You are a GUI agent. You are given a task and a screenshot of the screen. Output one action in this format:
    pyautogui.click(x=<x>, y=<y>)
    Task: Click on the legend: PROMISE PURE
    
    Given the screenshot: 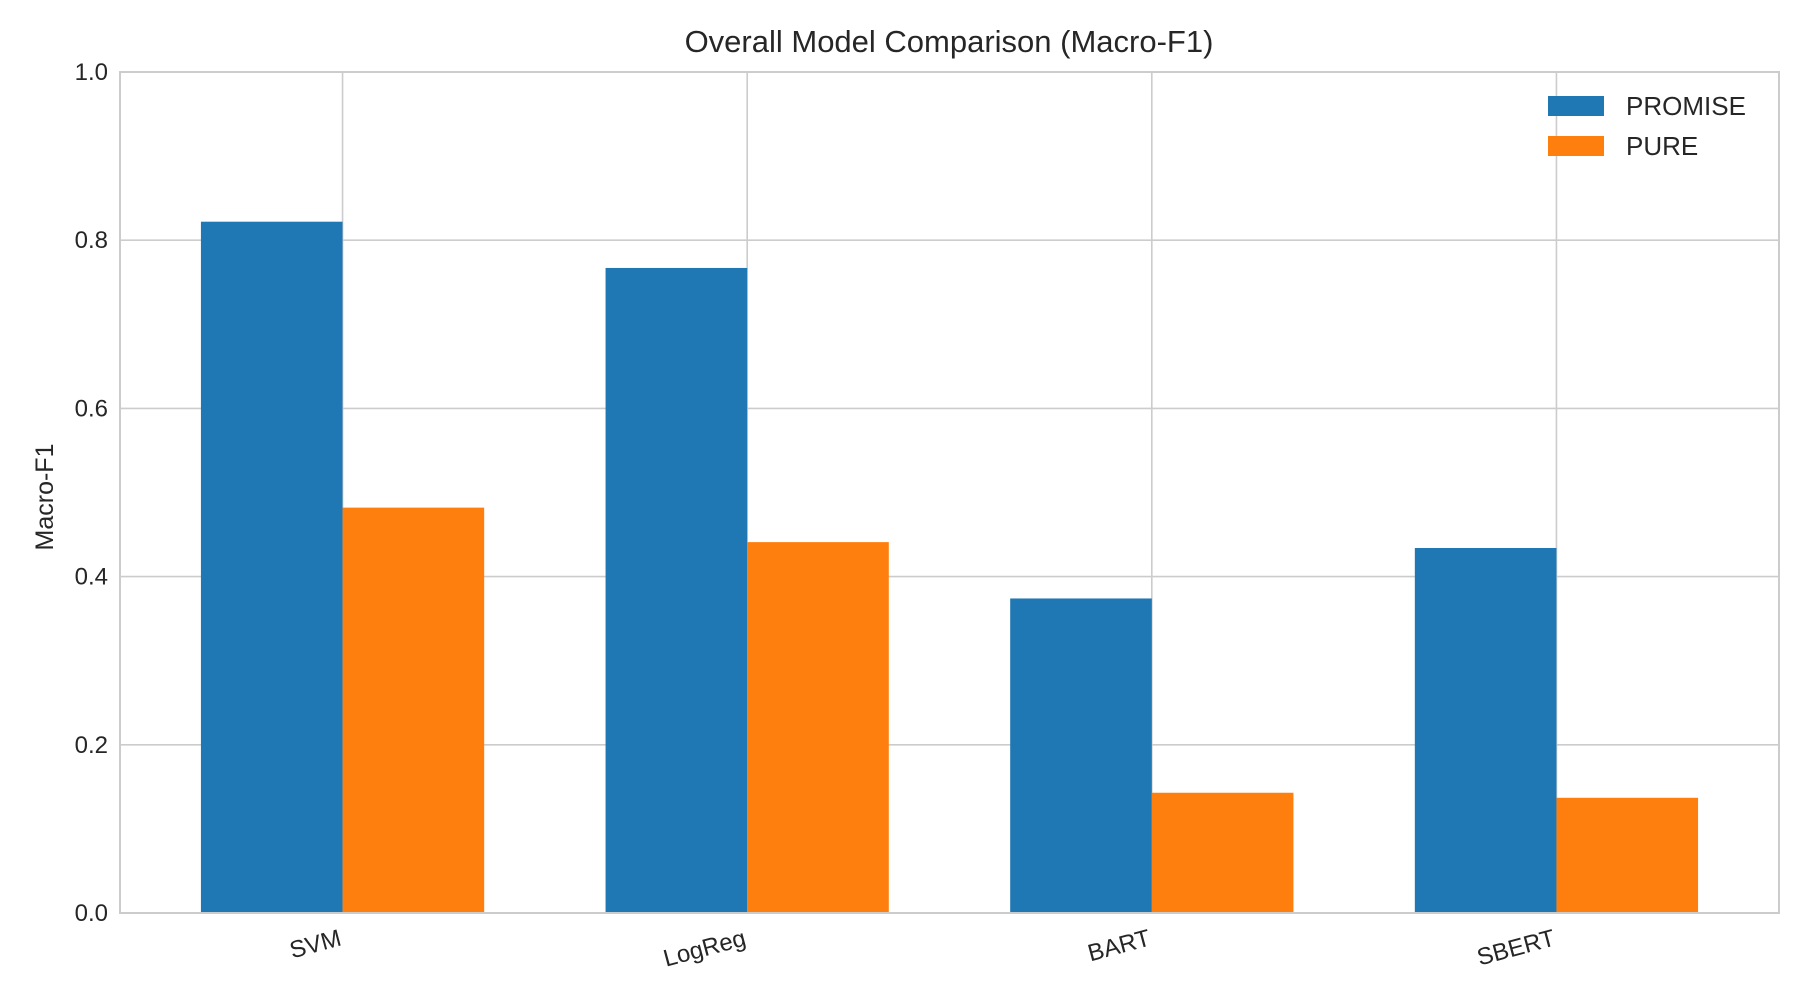 What is the action you would take?
    pyautogui.click(x=1647, y=126)
    